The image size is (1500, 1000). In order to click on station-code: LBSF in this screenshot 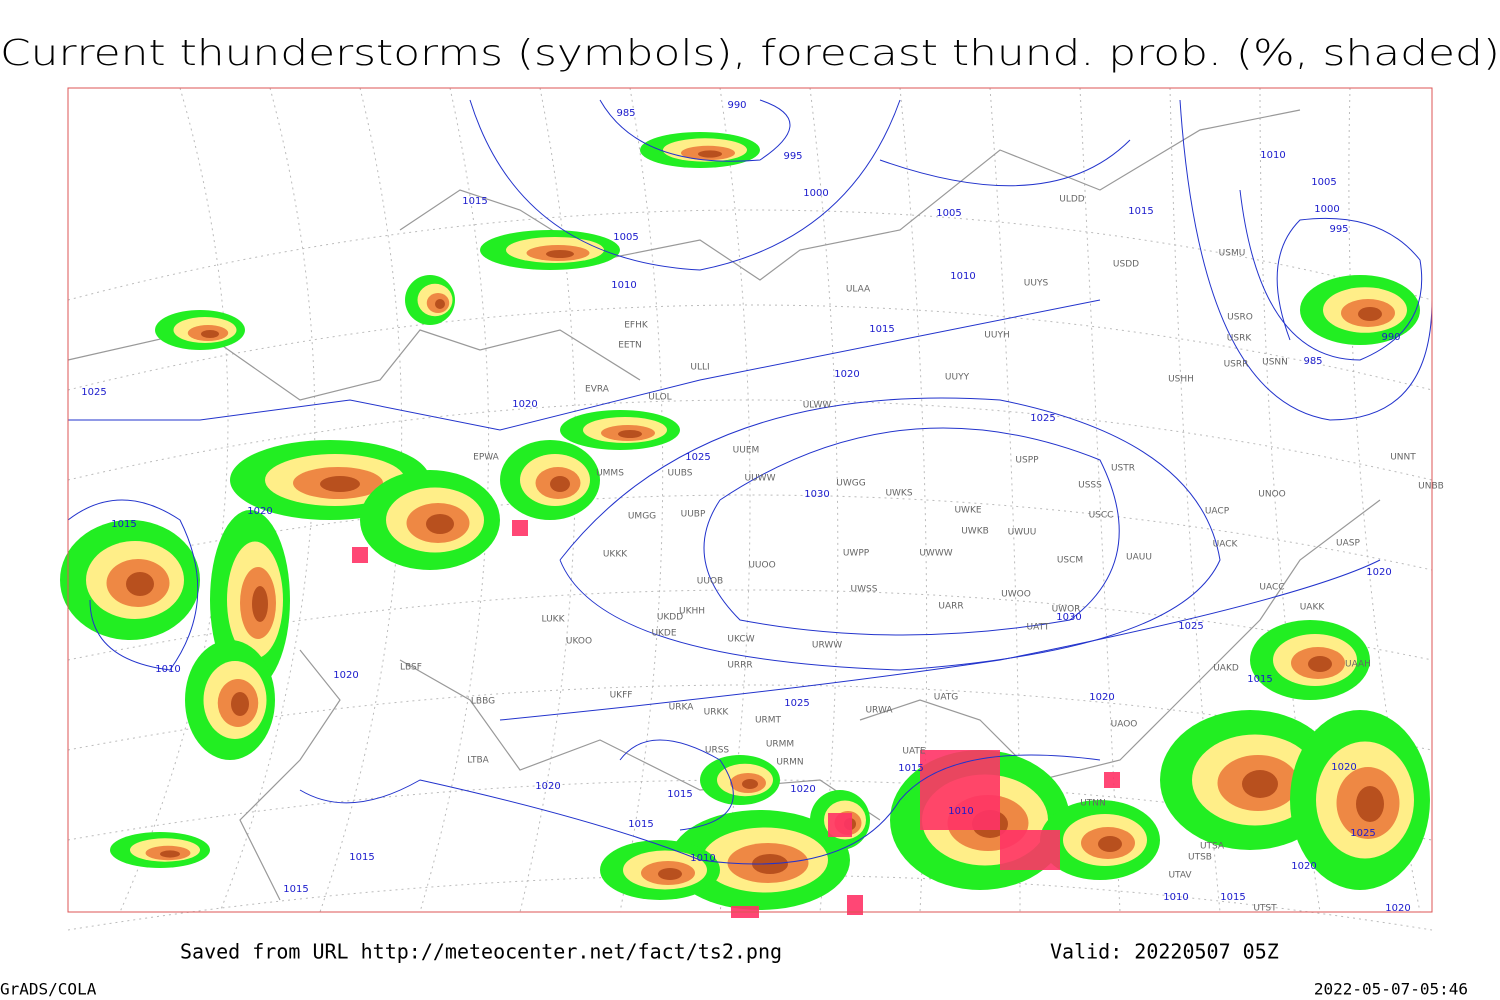, I will do `click(411, 668)`.